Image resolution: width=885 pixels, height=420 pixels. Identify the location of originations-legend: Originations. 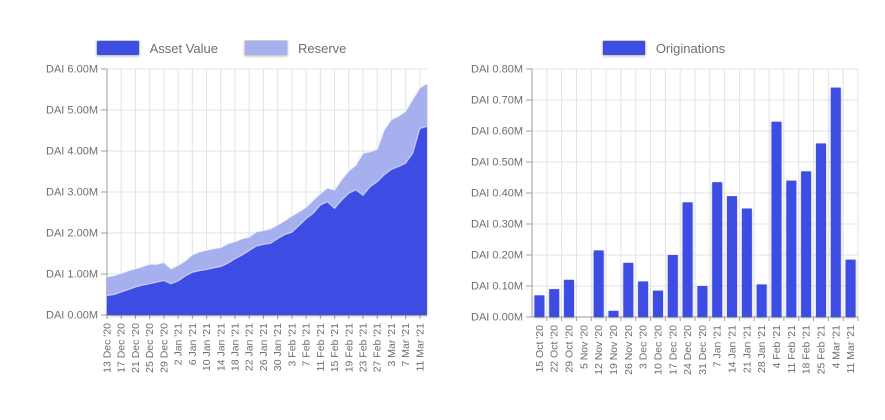
(663, 48).